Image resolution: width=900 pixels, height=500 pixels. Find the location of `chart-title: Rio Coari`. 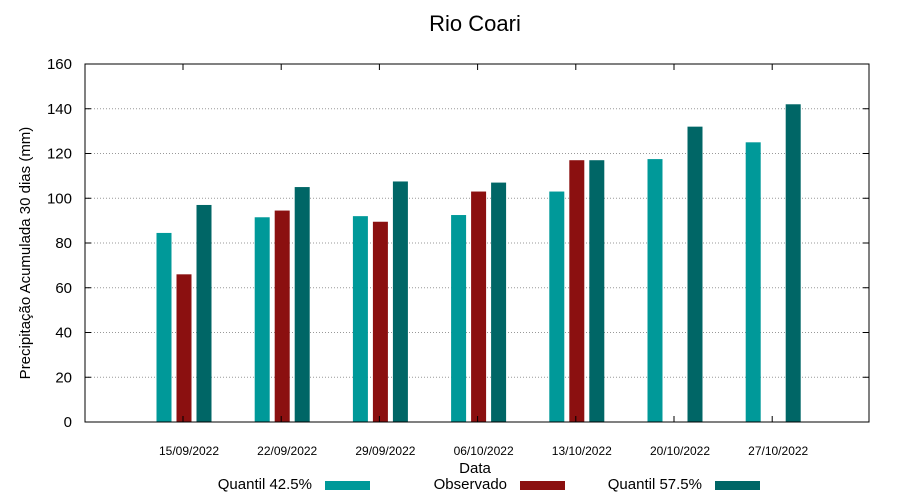

chart-title: Rio Coari is located at coordinates (475, 23).